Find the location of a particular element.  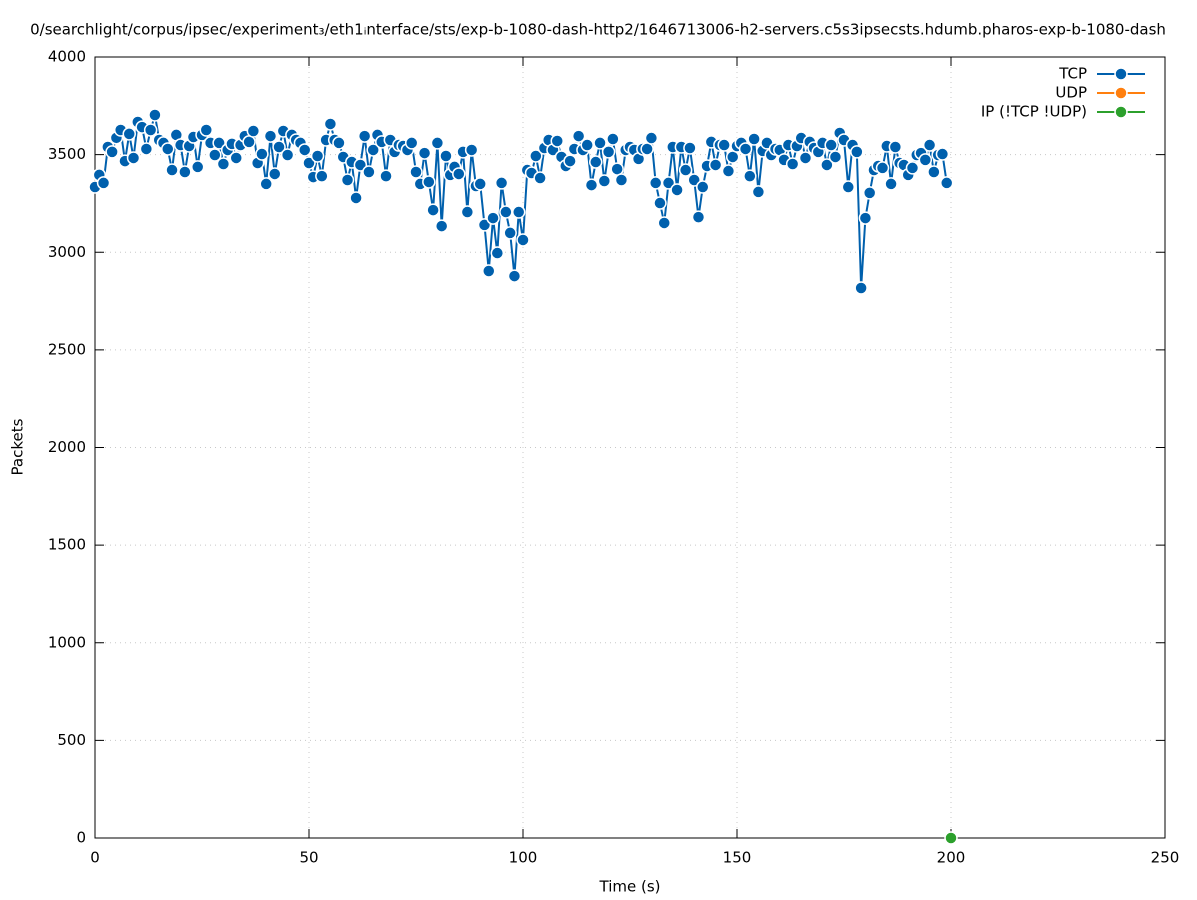

legend-label: IP (!TCP !UDP) is located at coordinates (1034, 112).